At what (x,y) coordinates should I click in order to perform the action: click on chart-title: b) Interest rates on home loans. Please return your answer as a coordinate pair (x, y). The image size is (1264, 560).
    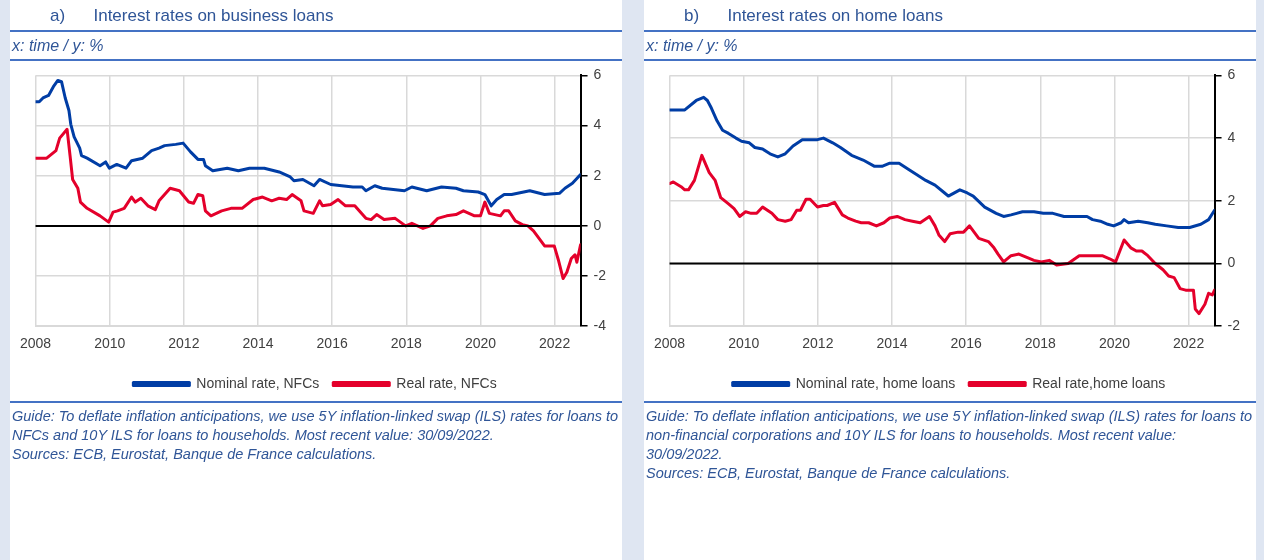
    Looking at the image, I should click on (950, 16).